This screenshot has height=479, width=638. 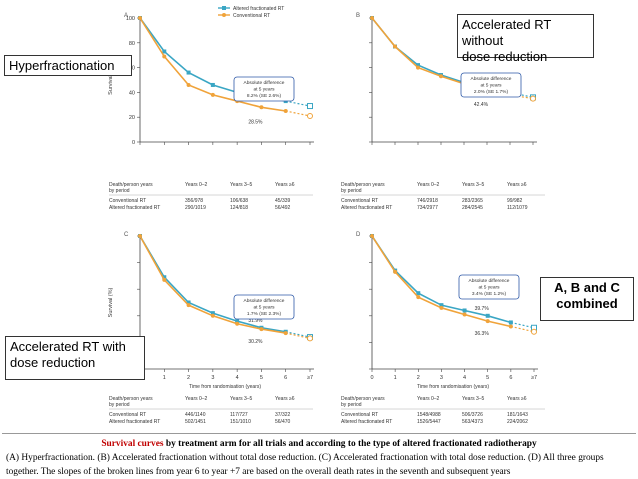 What do you see at coordinates (427, 208) in the screenshot?
I see `table-cell: 734/2977` at bounding box center [427, 208].